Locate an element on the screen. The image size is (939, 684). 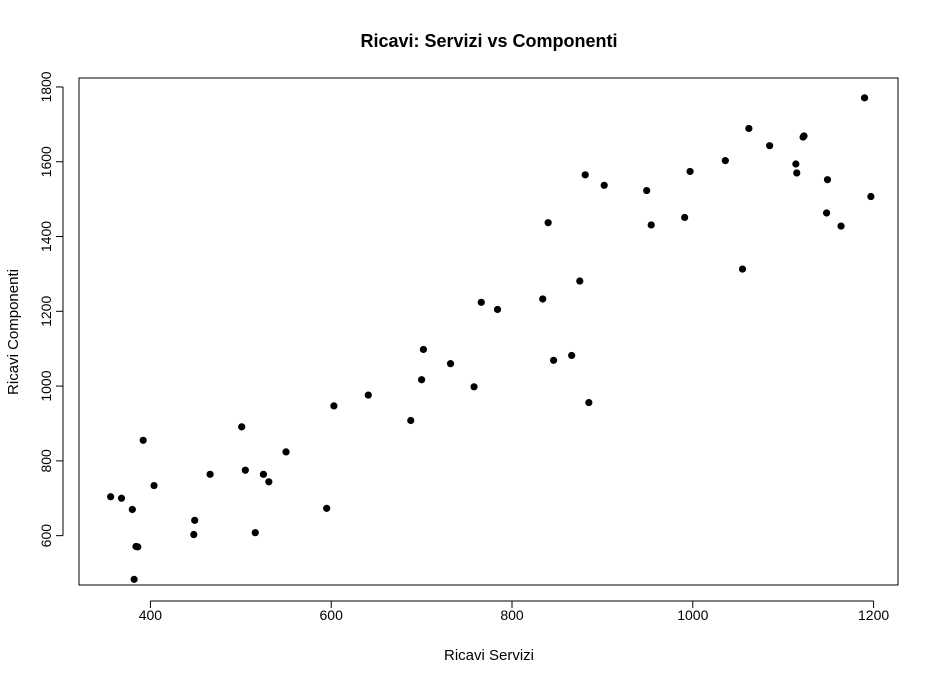
x-axis: 400 600 800 1000 1200 is located at coordinates (514, 611).